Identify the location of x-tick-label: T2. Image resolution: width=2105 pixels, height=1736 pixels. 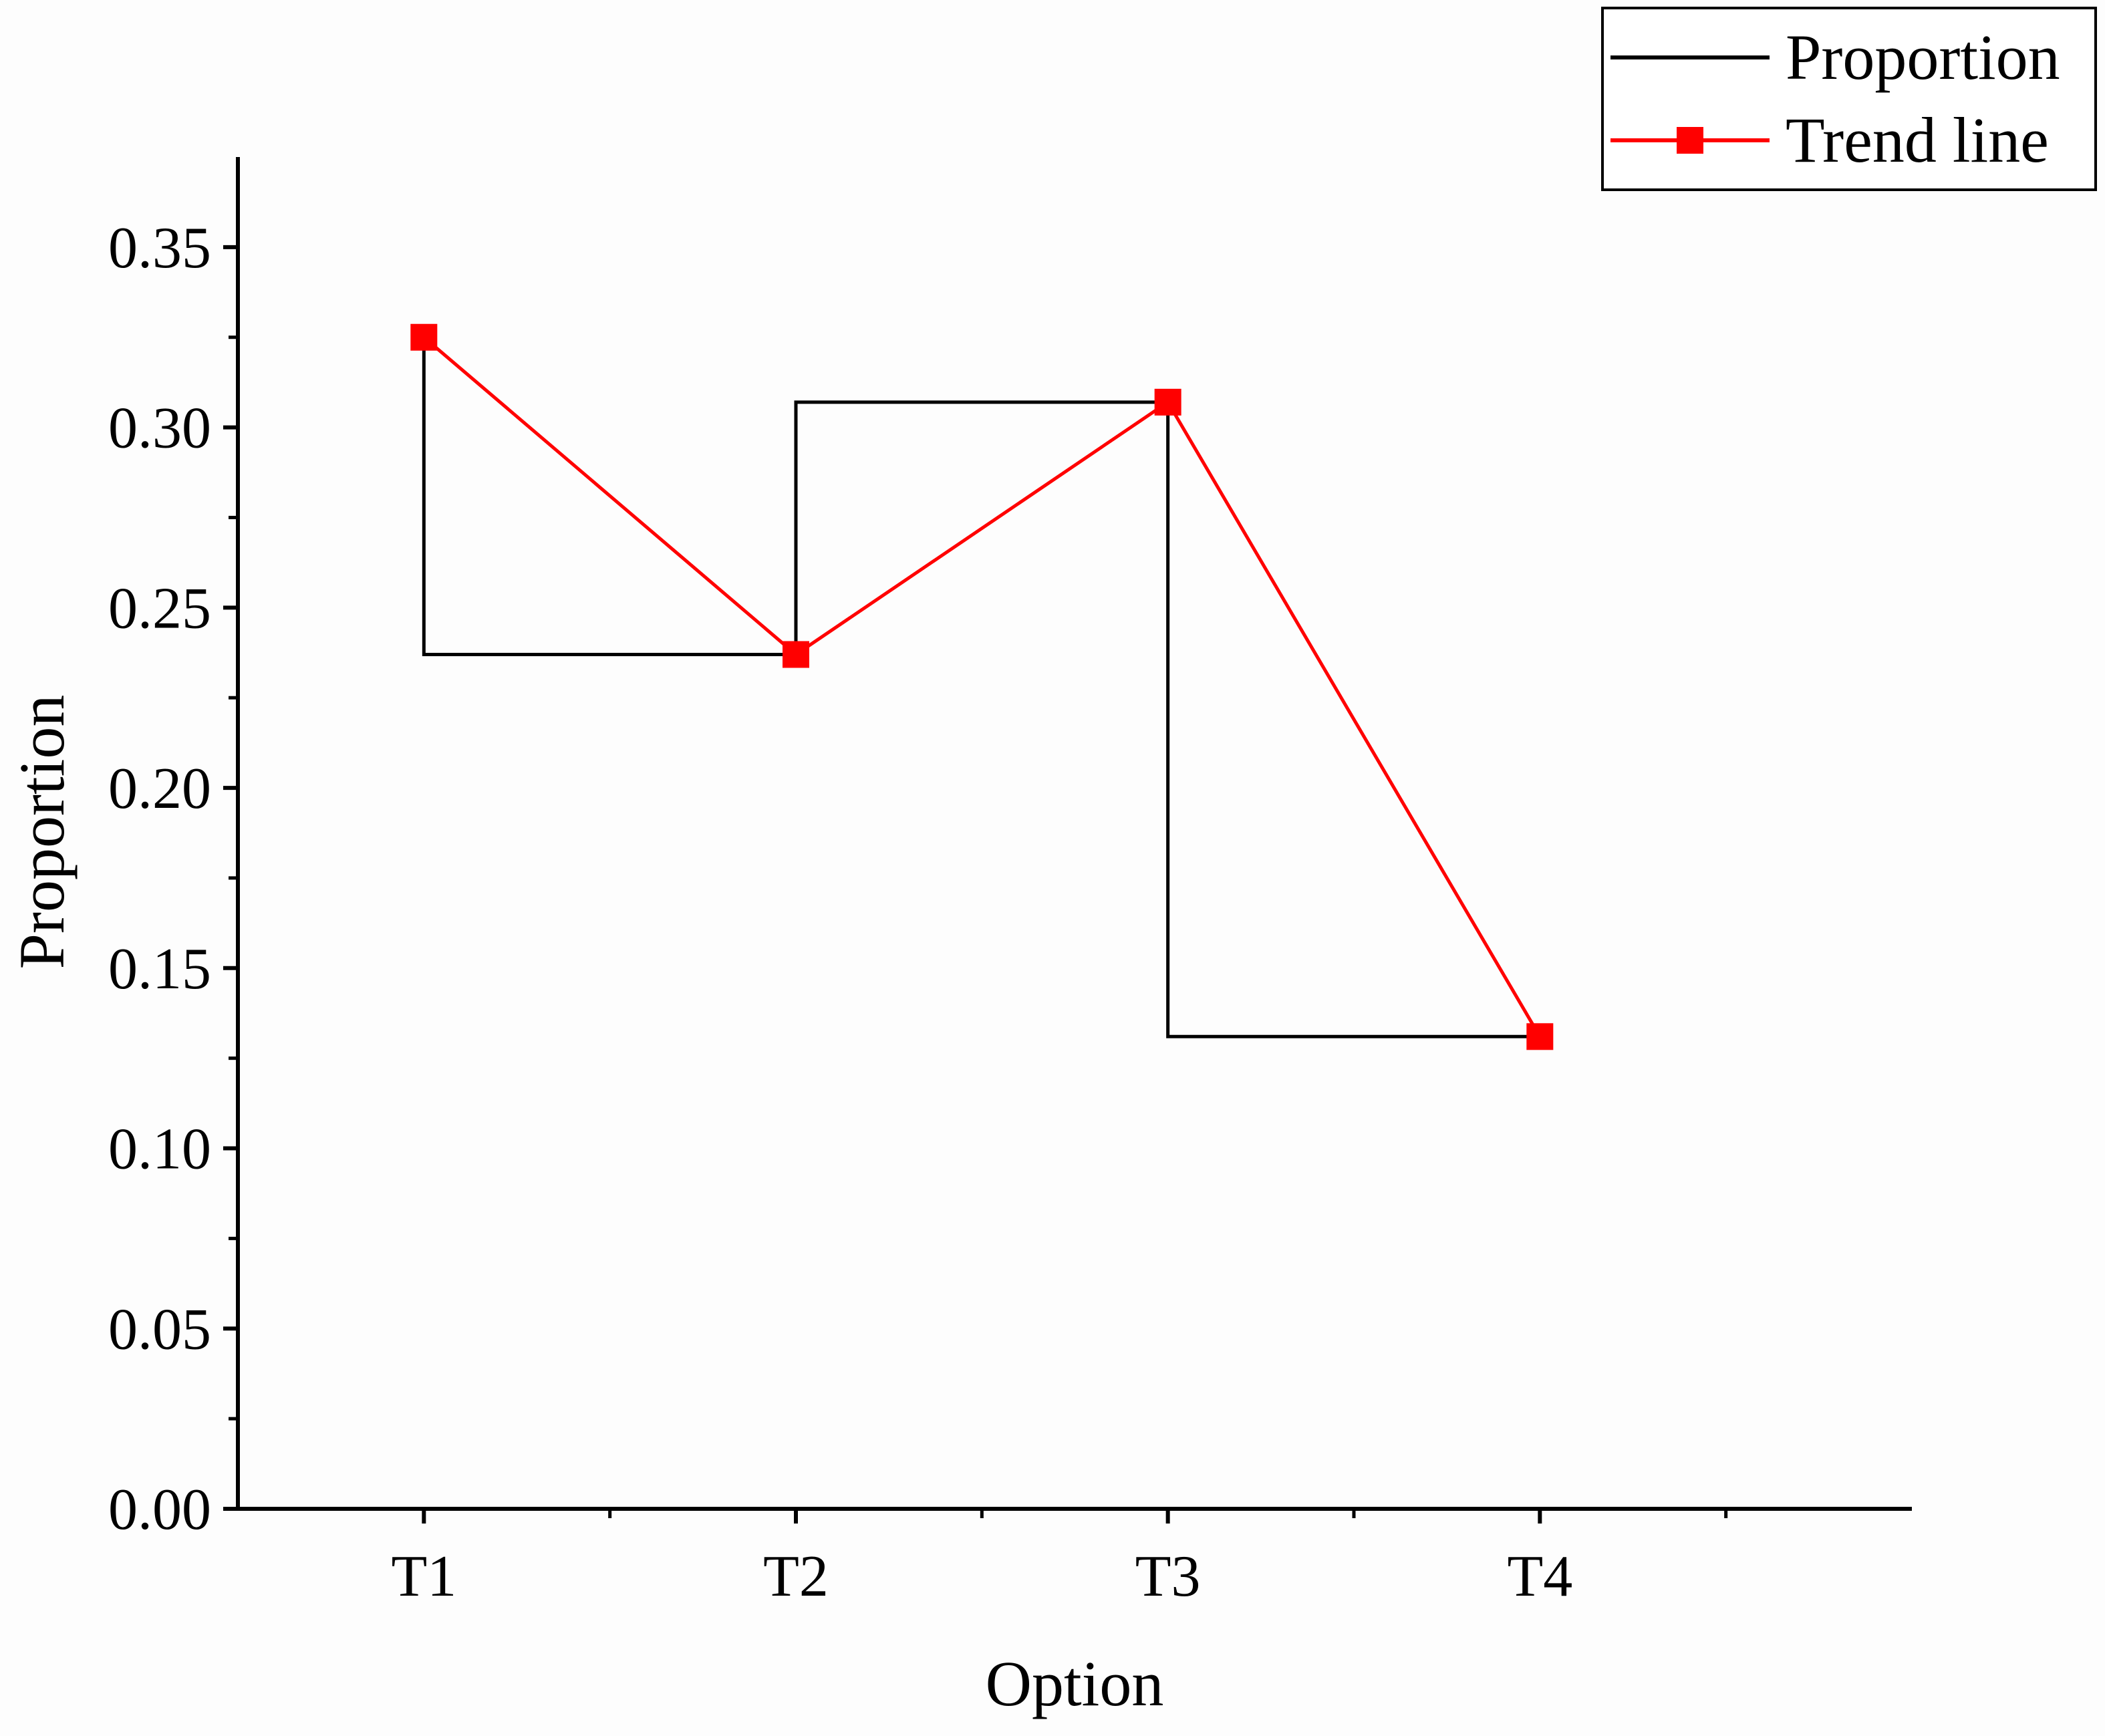
(796, 1576).